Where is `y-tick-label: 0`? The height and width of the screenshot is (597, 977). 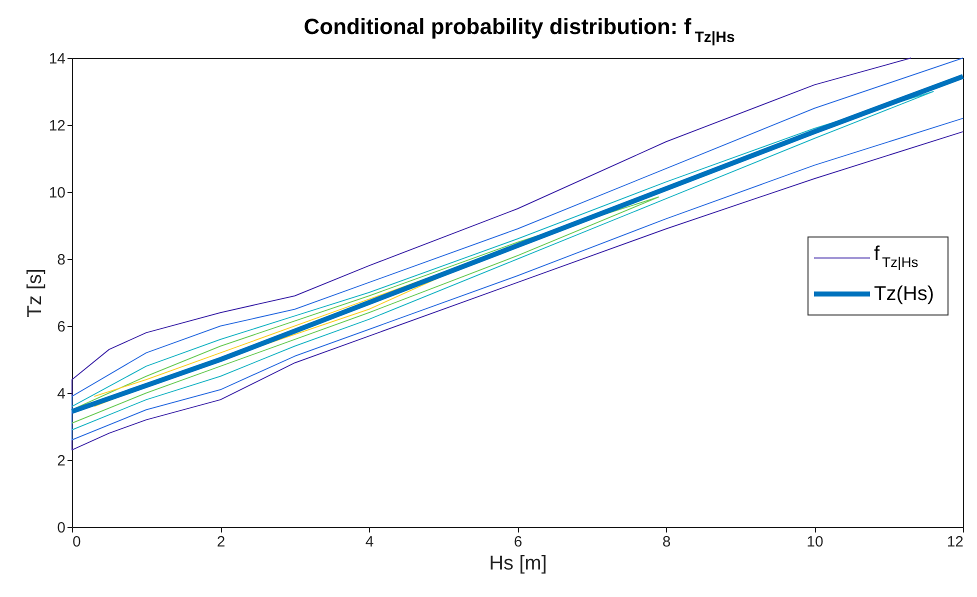 y-tick-label: 0 is located at coordinates (61, 528).